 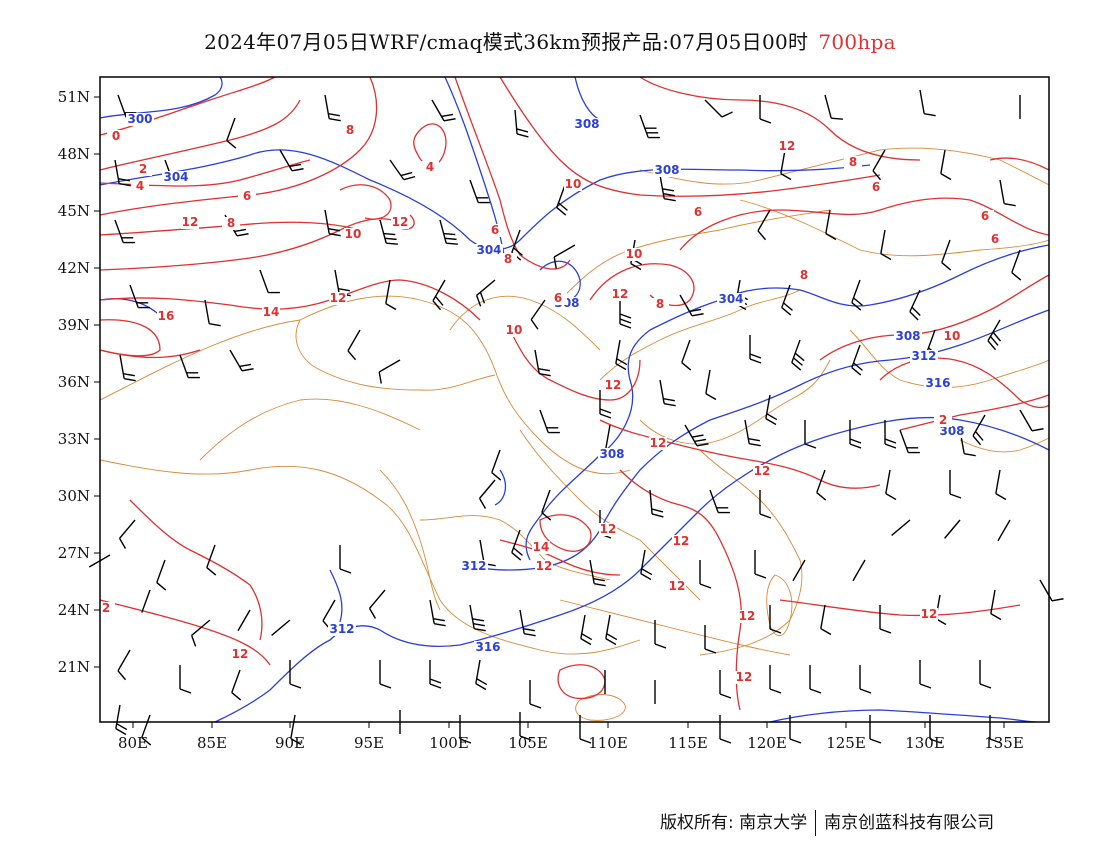 I want to click on lat-tick-label: 42N, so click(x=74, y=268).